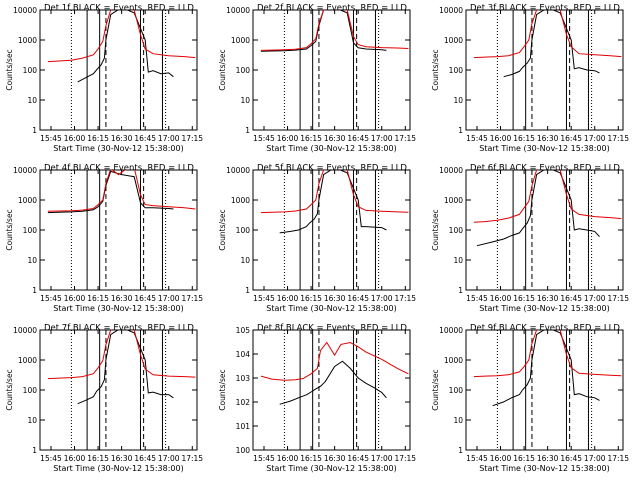  I want to click on y-tick-label: 104, so click(243, 354).